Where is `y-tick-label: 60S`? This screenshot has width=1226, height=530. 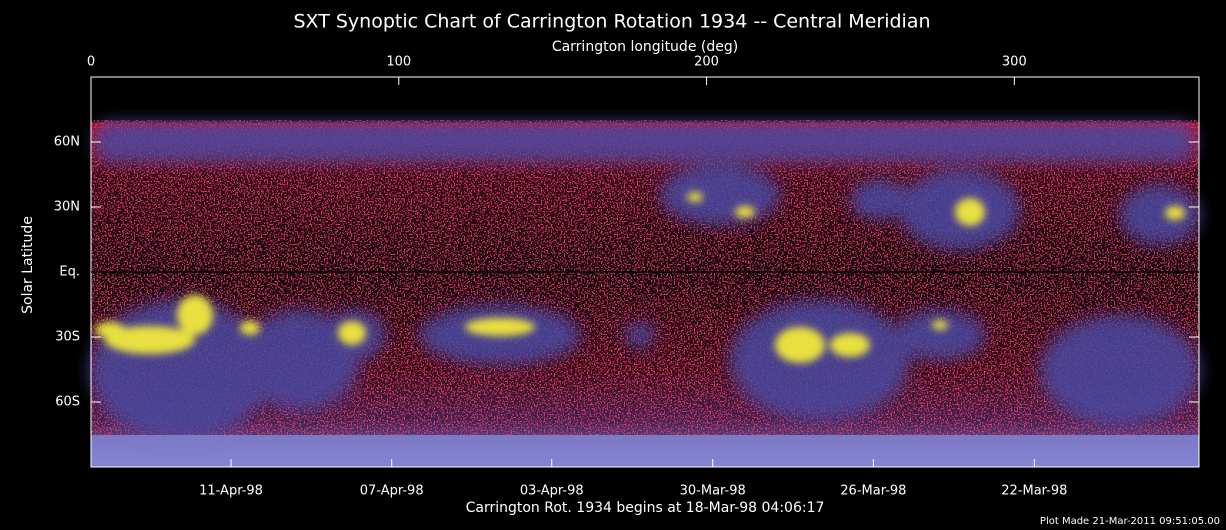 y-tick-label: 60S is located at coordinates (67, 402).